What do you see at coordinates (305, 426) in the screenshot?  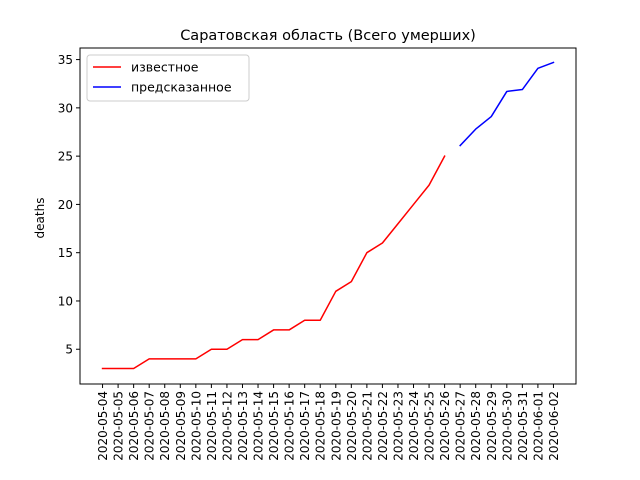 I see `x-tick-label: 2020-05-17` at bounding box center [305, 426].